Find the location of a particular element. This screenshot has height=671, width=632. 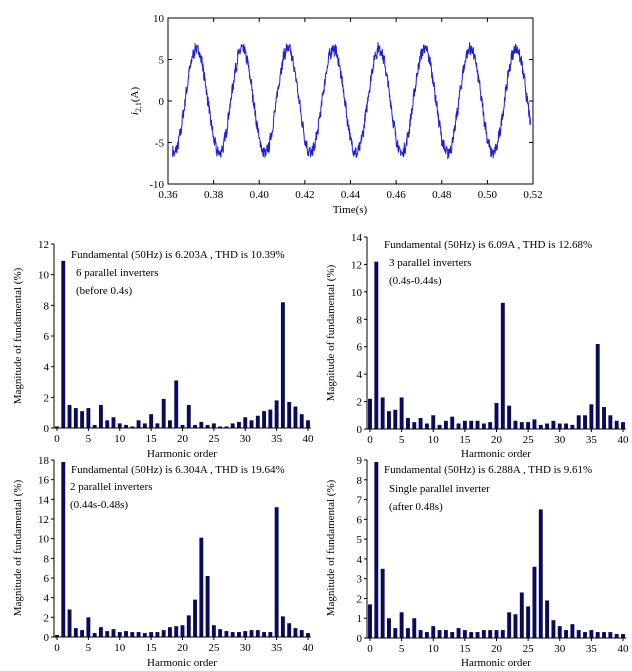

spectrum-1-axes is located at coordinates (496, 549).